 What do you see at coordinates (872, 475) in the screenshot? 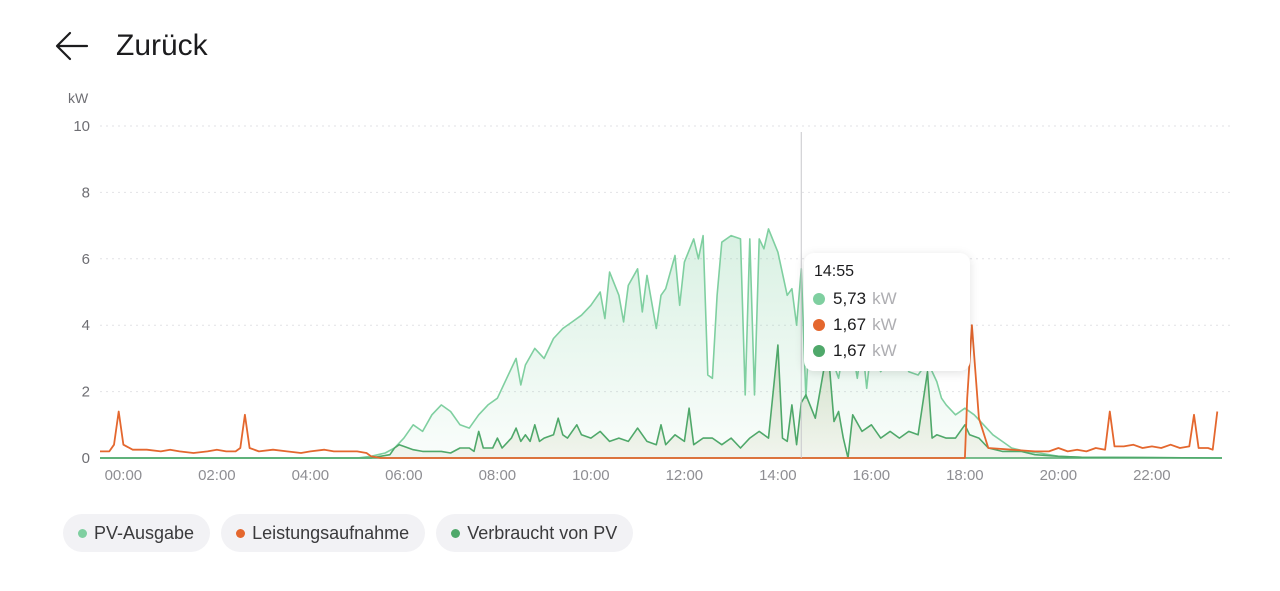
I see `x-tick-label: 16:00` at bounding box center [872, 475].